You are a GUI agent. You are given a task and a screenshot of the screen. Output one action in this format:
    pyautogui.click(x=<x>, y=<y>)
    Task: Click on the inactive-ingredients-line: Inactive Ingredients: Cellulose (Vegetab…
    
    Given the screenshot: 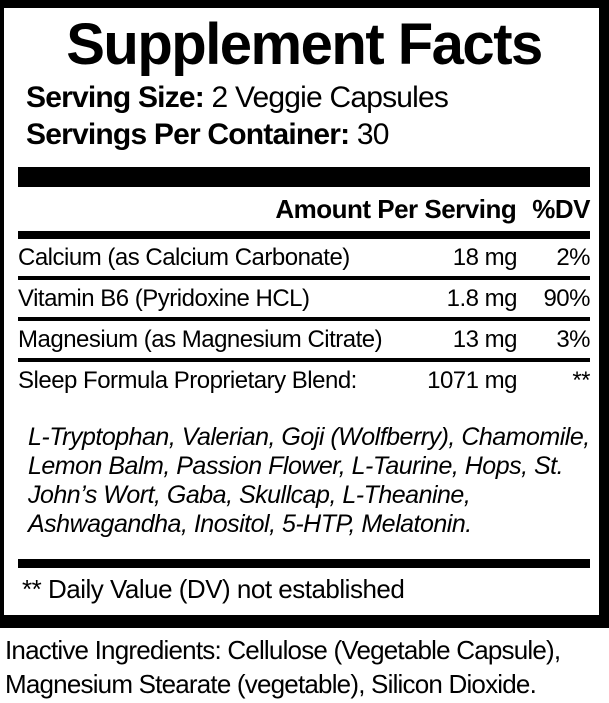 What is the action you would take?
    pyautogui.click(x=283, y=650)
    